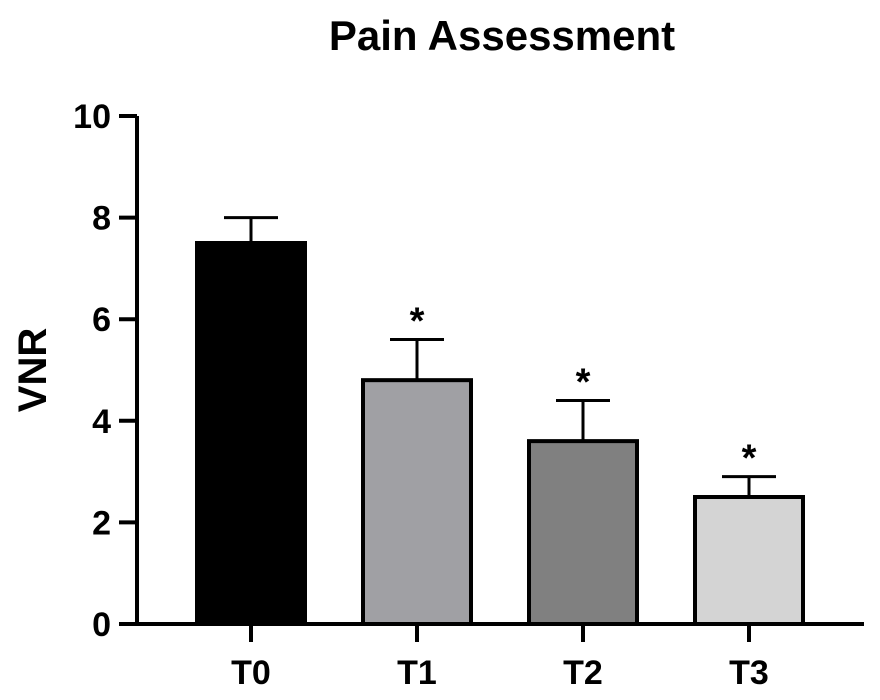 This screenshot has height=700, width=880. What do you see at coordinates (33, 370) in the screenshot?
I see `y-axis-label: VNR` at bounding box center [33, 370].